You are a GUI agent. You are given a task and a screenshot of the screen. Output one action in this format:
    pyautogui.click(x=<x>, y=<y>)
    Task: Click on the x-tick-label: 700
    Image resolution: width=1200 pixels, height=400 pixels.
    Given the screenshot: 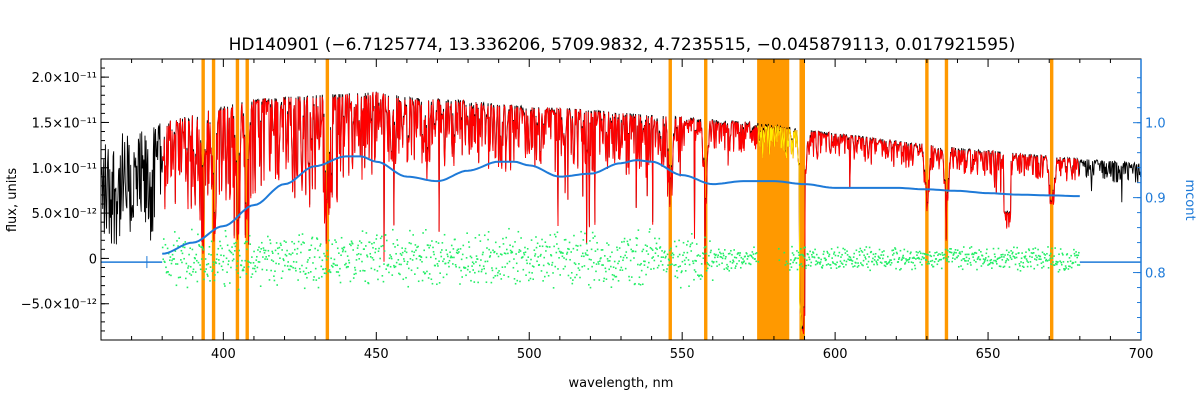 What is the action you would take?
    pyautogui.click(x=1141, y=354)
    